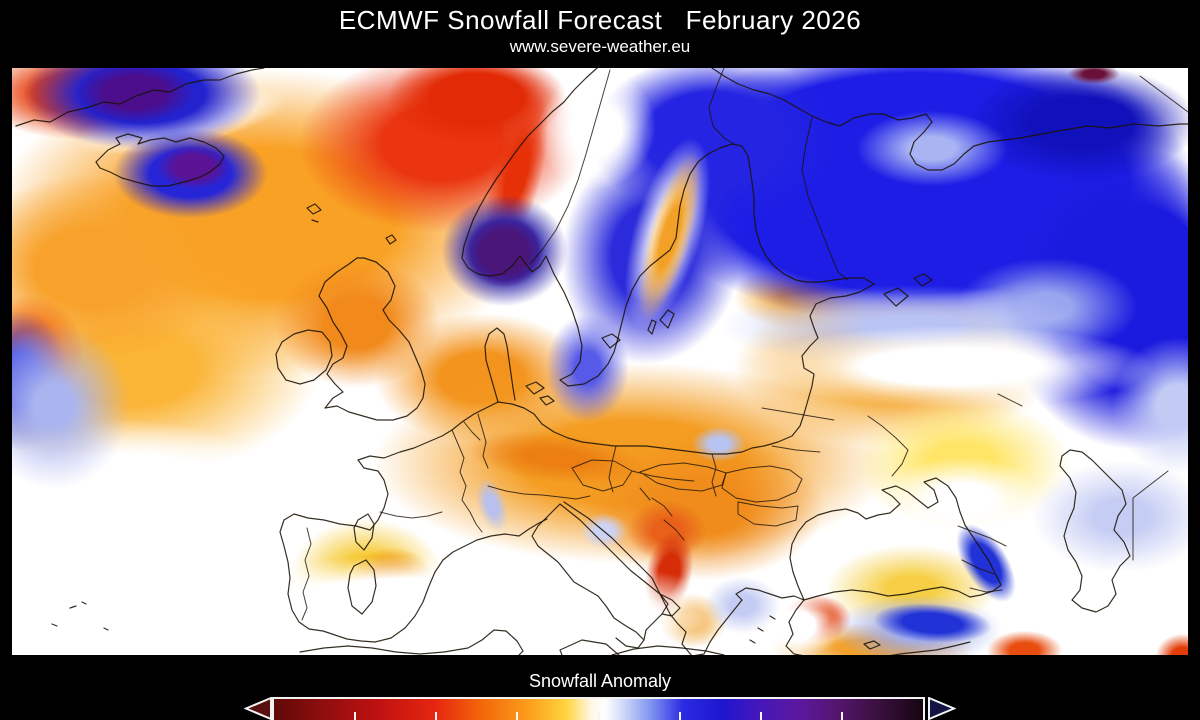 The width and height of the screenshot is (1200, 720). What do you see at coordinates (598, 708) in the screenshot?
I see `colorbar` at bounding box center [598, 708].